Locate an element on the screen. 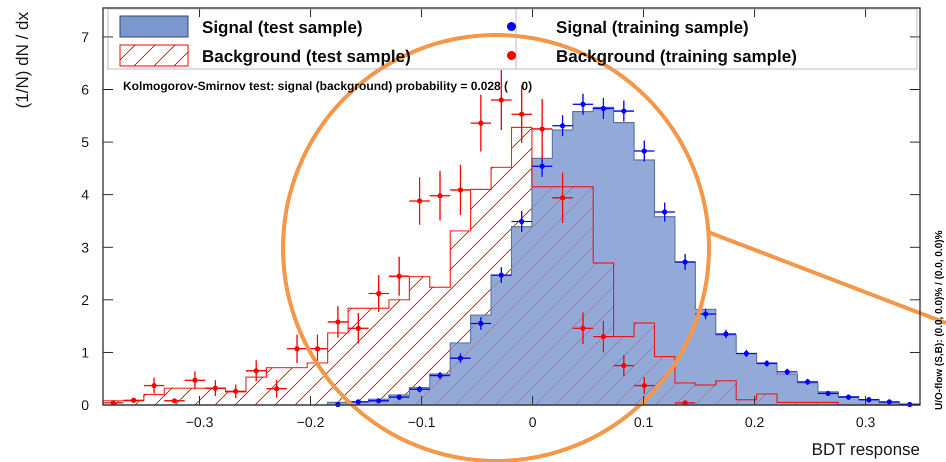 The height and width of the screenshot is (462, 946). x-tick-label: −0.2 is located at coordinates (310, 422).